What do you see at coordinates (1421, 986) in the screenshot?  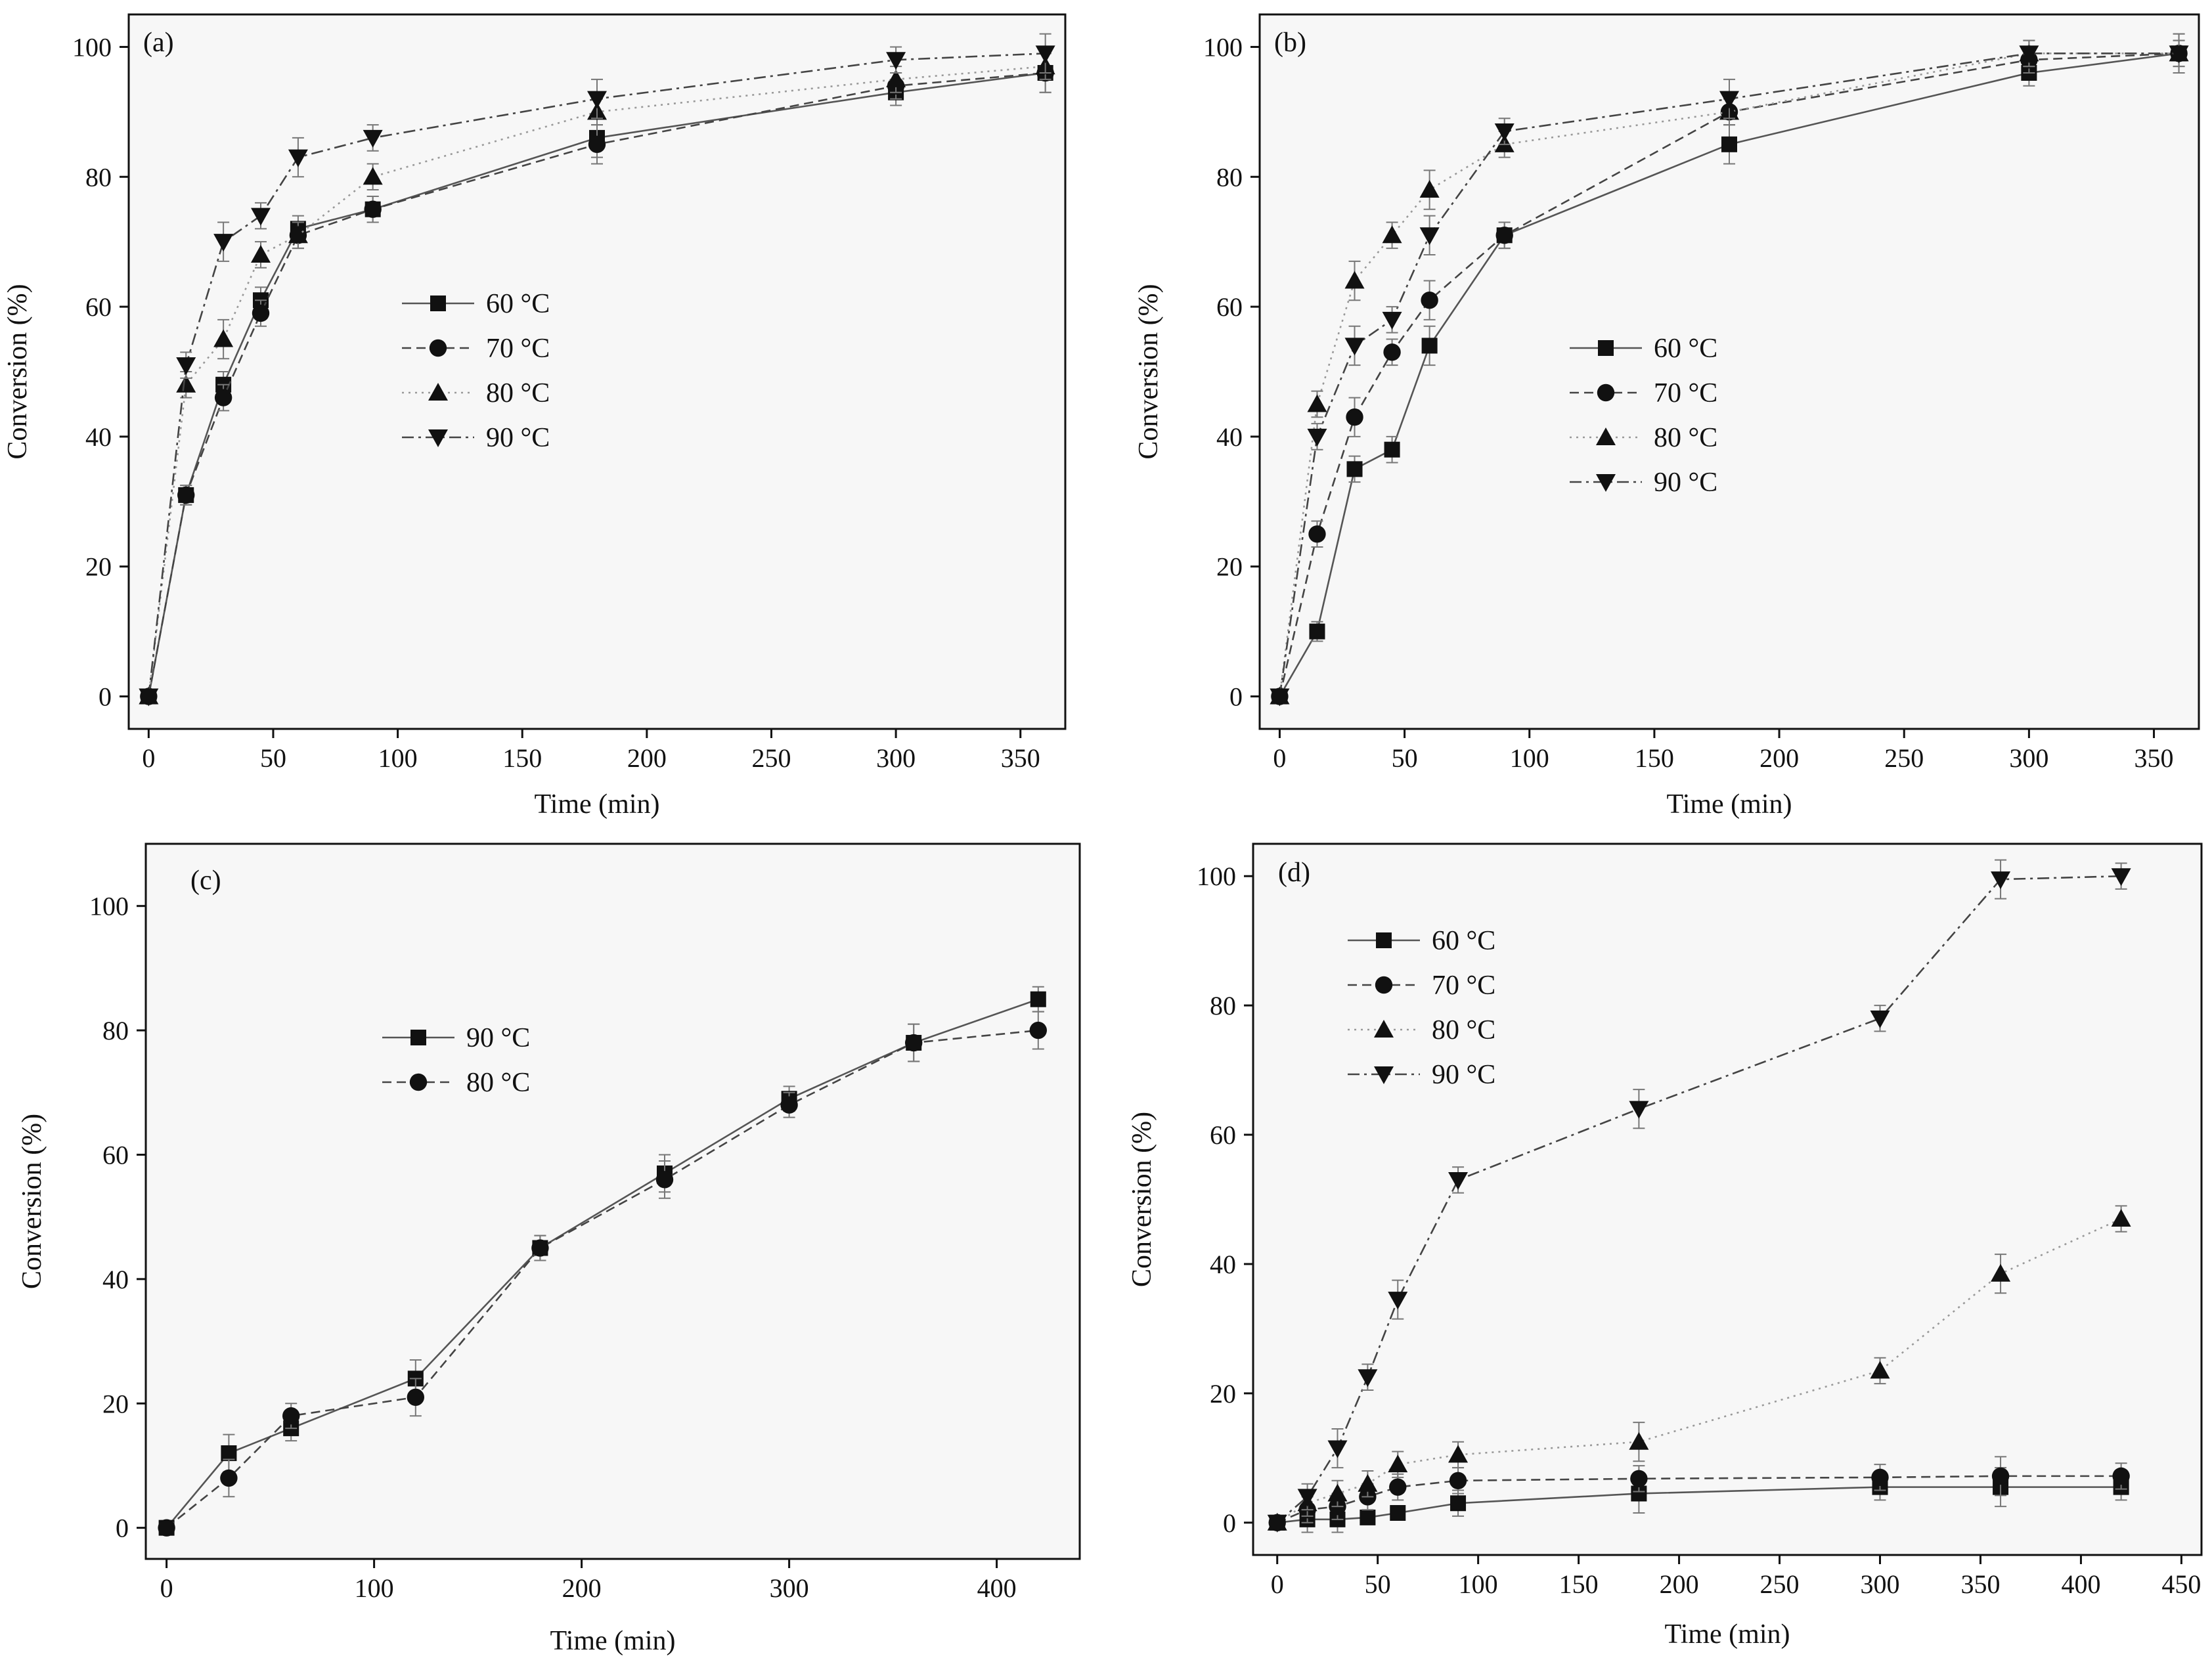 I see `legend-entry: 70 °C` at bounding box center [1421, 986].